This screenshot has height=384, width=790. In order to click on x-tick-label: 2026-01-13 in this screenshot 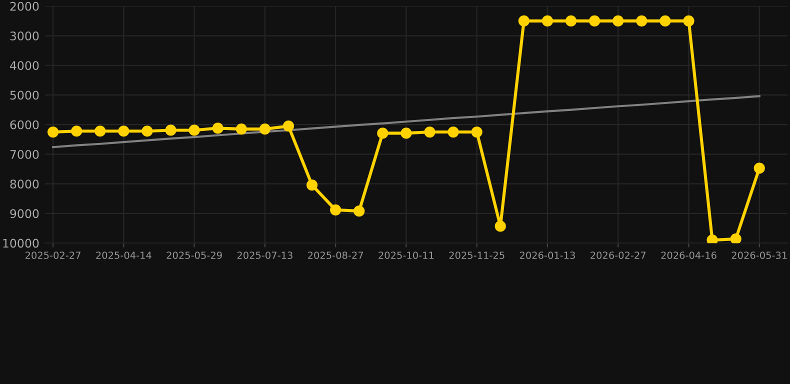, I will do `click(547, 255)`.